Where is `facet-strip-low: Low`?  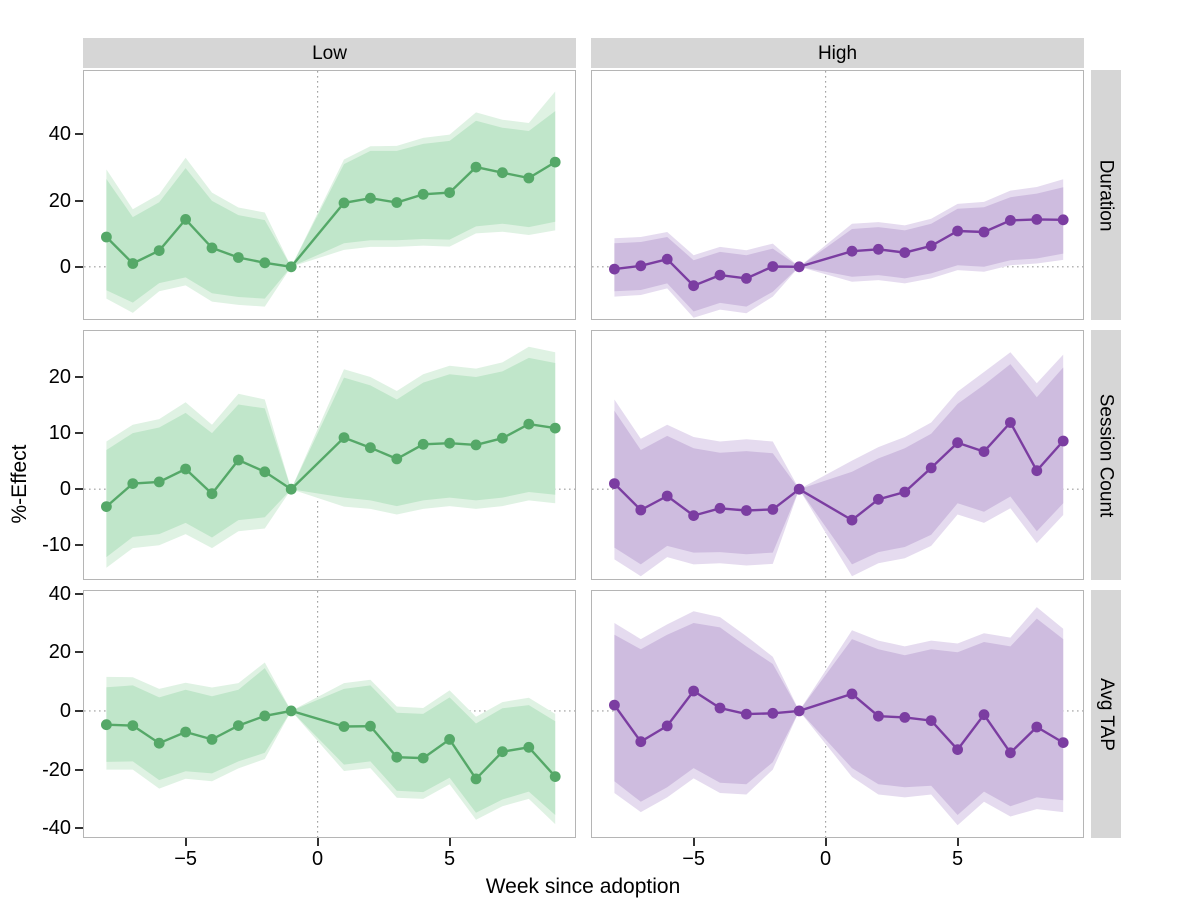
facet-strip-low: Low is located at coordinates (329, 53).